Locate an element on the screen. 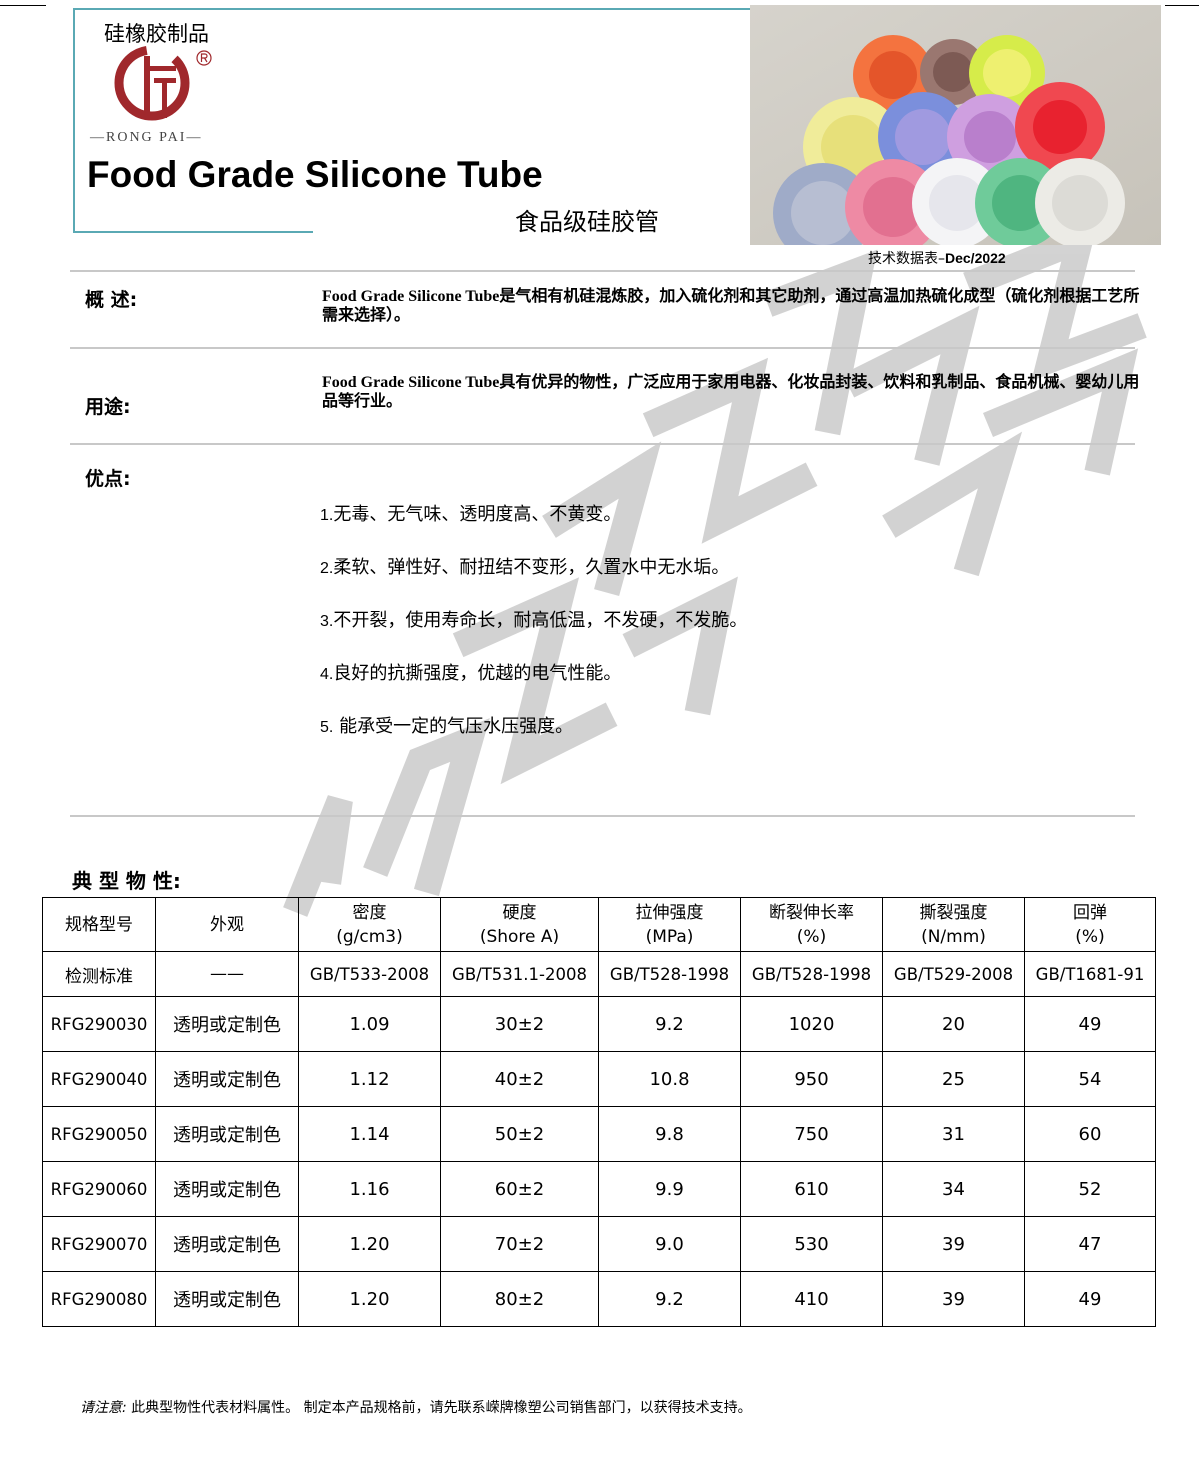 The image size is (1199, 1459). table-cell: 1.12 is located at coordinates (369, 1079).